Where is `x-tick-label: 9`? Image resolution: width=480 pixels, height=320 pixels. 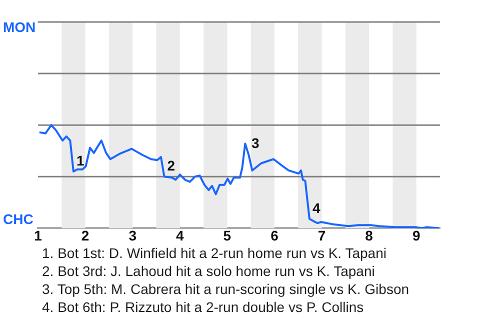 x-tick-label: 9 is located at coordinates (416, 235).